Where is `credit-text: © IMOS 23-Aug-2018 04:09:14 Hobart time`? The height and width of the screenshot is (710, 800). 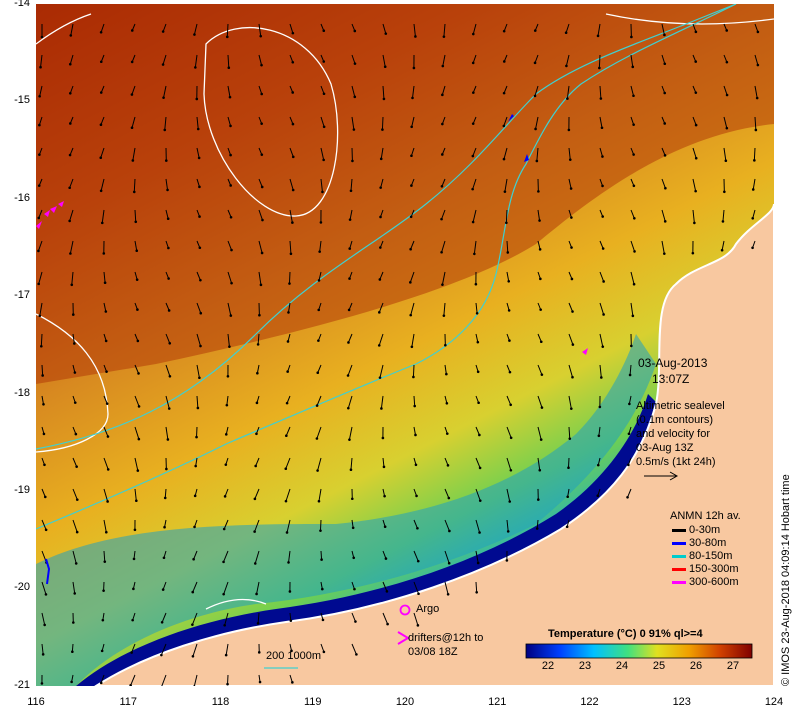
credit-text: © IMOS 23-Aug-2018 04:09:14 Hobart time is located at coordinates (786, 580).